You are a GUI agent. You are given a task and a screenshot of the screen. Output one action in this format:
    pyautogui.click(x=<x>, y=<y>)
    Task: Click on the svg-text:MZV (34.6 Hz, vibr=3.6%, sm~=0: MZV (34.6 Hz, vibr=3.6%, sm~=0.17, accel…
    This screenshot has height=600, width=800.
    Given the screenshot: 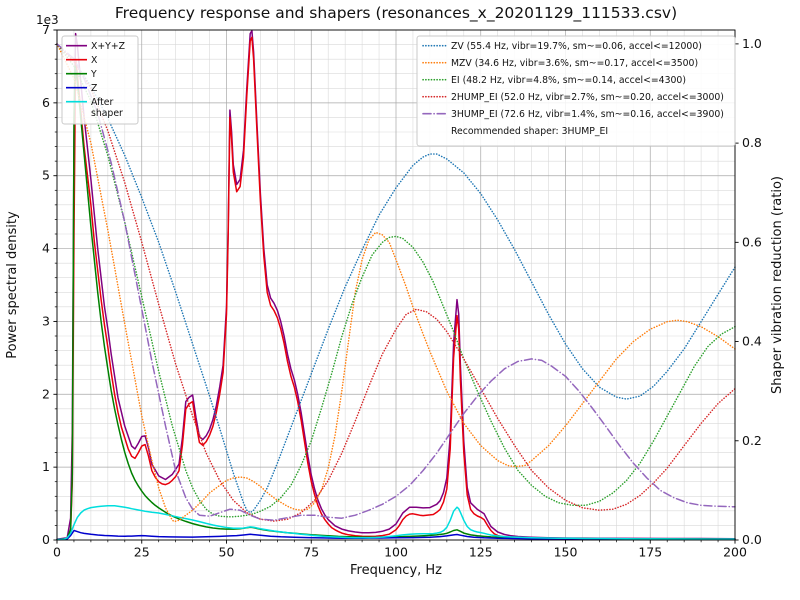 What is the action you would take?
    pyautogui.click(x=574, y=63)
    